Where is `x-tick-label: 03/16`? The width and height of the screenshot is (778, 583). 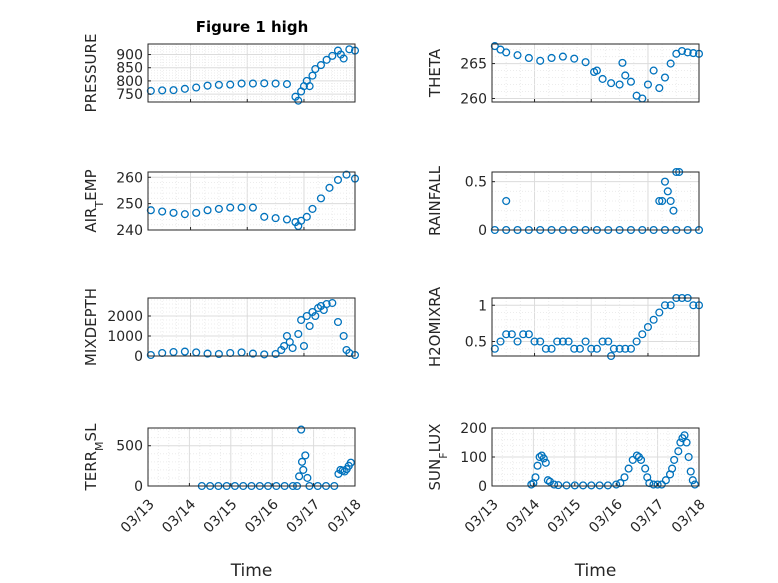 x-tick-label: 03/16 is located at coordinates (262, 516).